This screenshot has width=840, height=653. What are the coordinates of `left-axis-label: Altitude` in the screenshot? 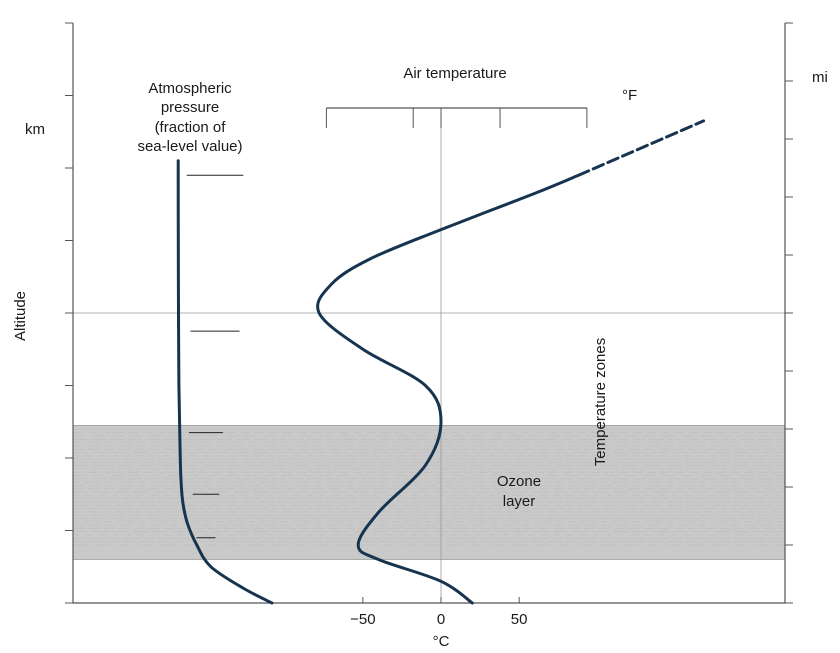 It's located at (20, 316).